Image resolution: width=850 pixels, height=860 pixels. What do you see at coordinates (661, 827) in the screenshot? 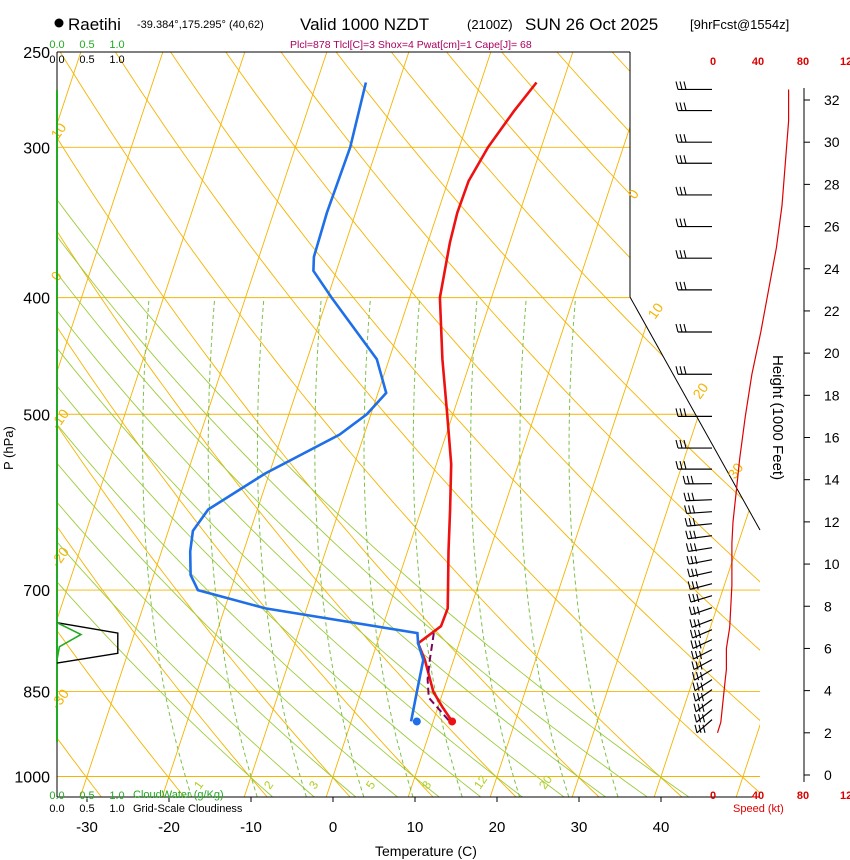
I see `x-tick-label: 40` at bounding box center [661, 827].